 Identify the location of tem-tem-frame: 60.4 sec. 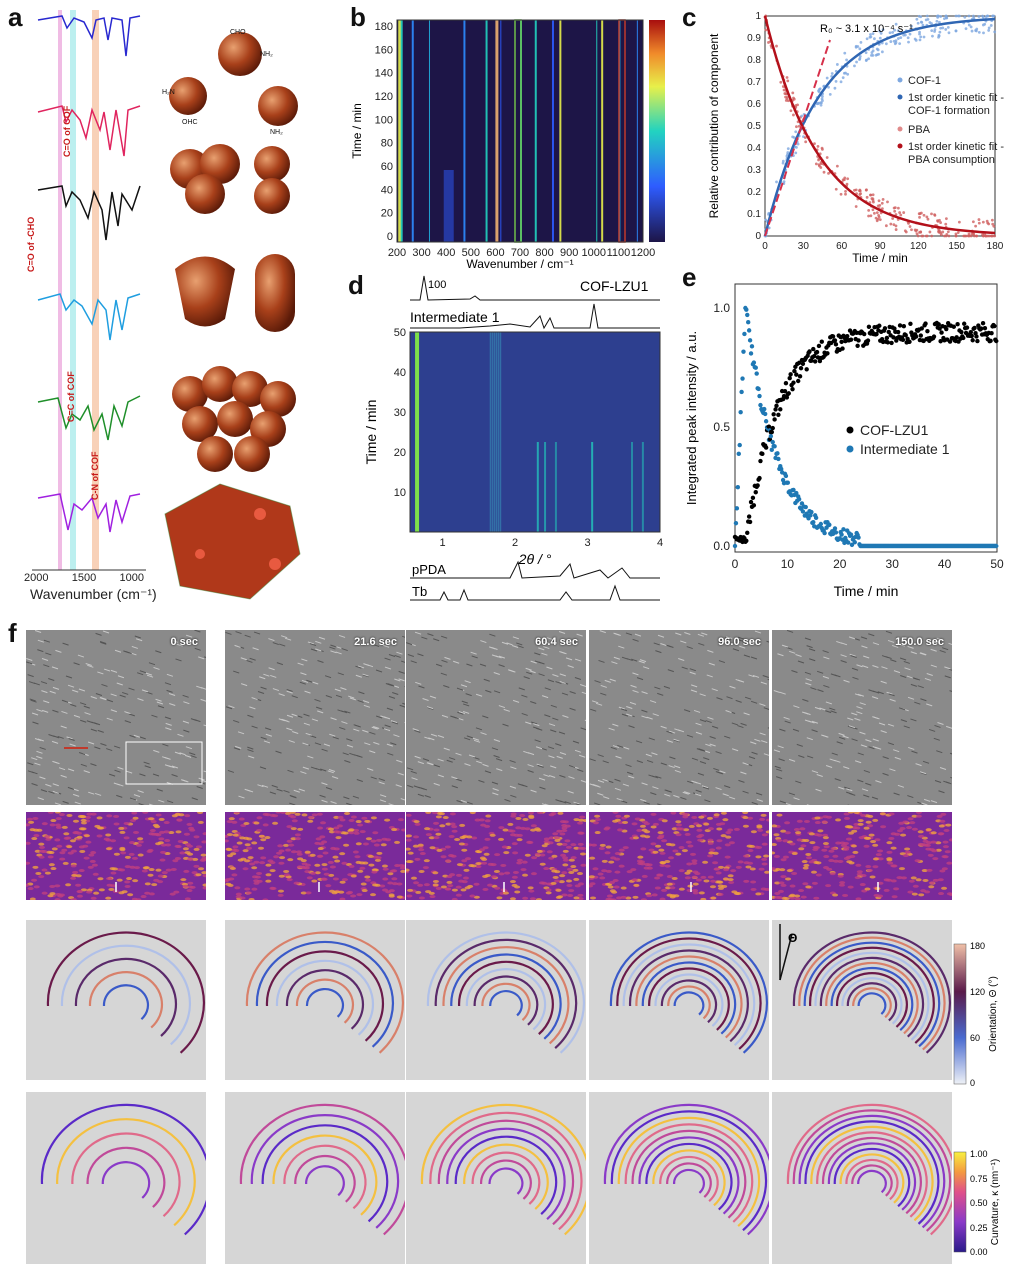
(496, 717).